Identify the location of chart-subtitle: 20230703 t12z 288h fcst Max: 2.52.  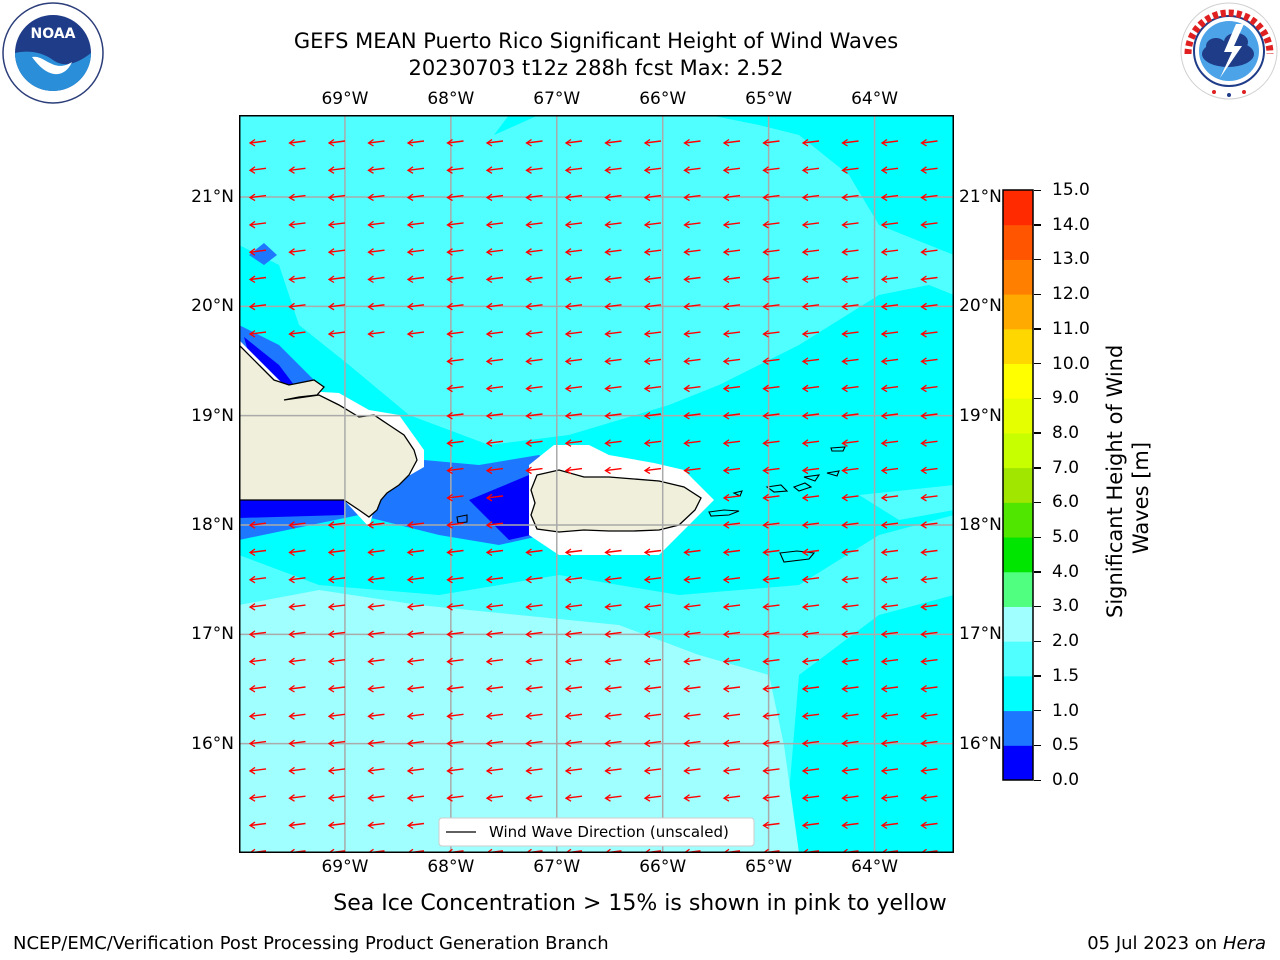
(596, 68).